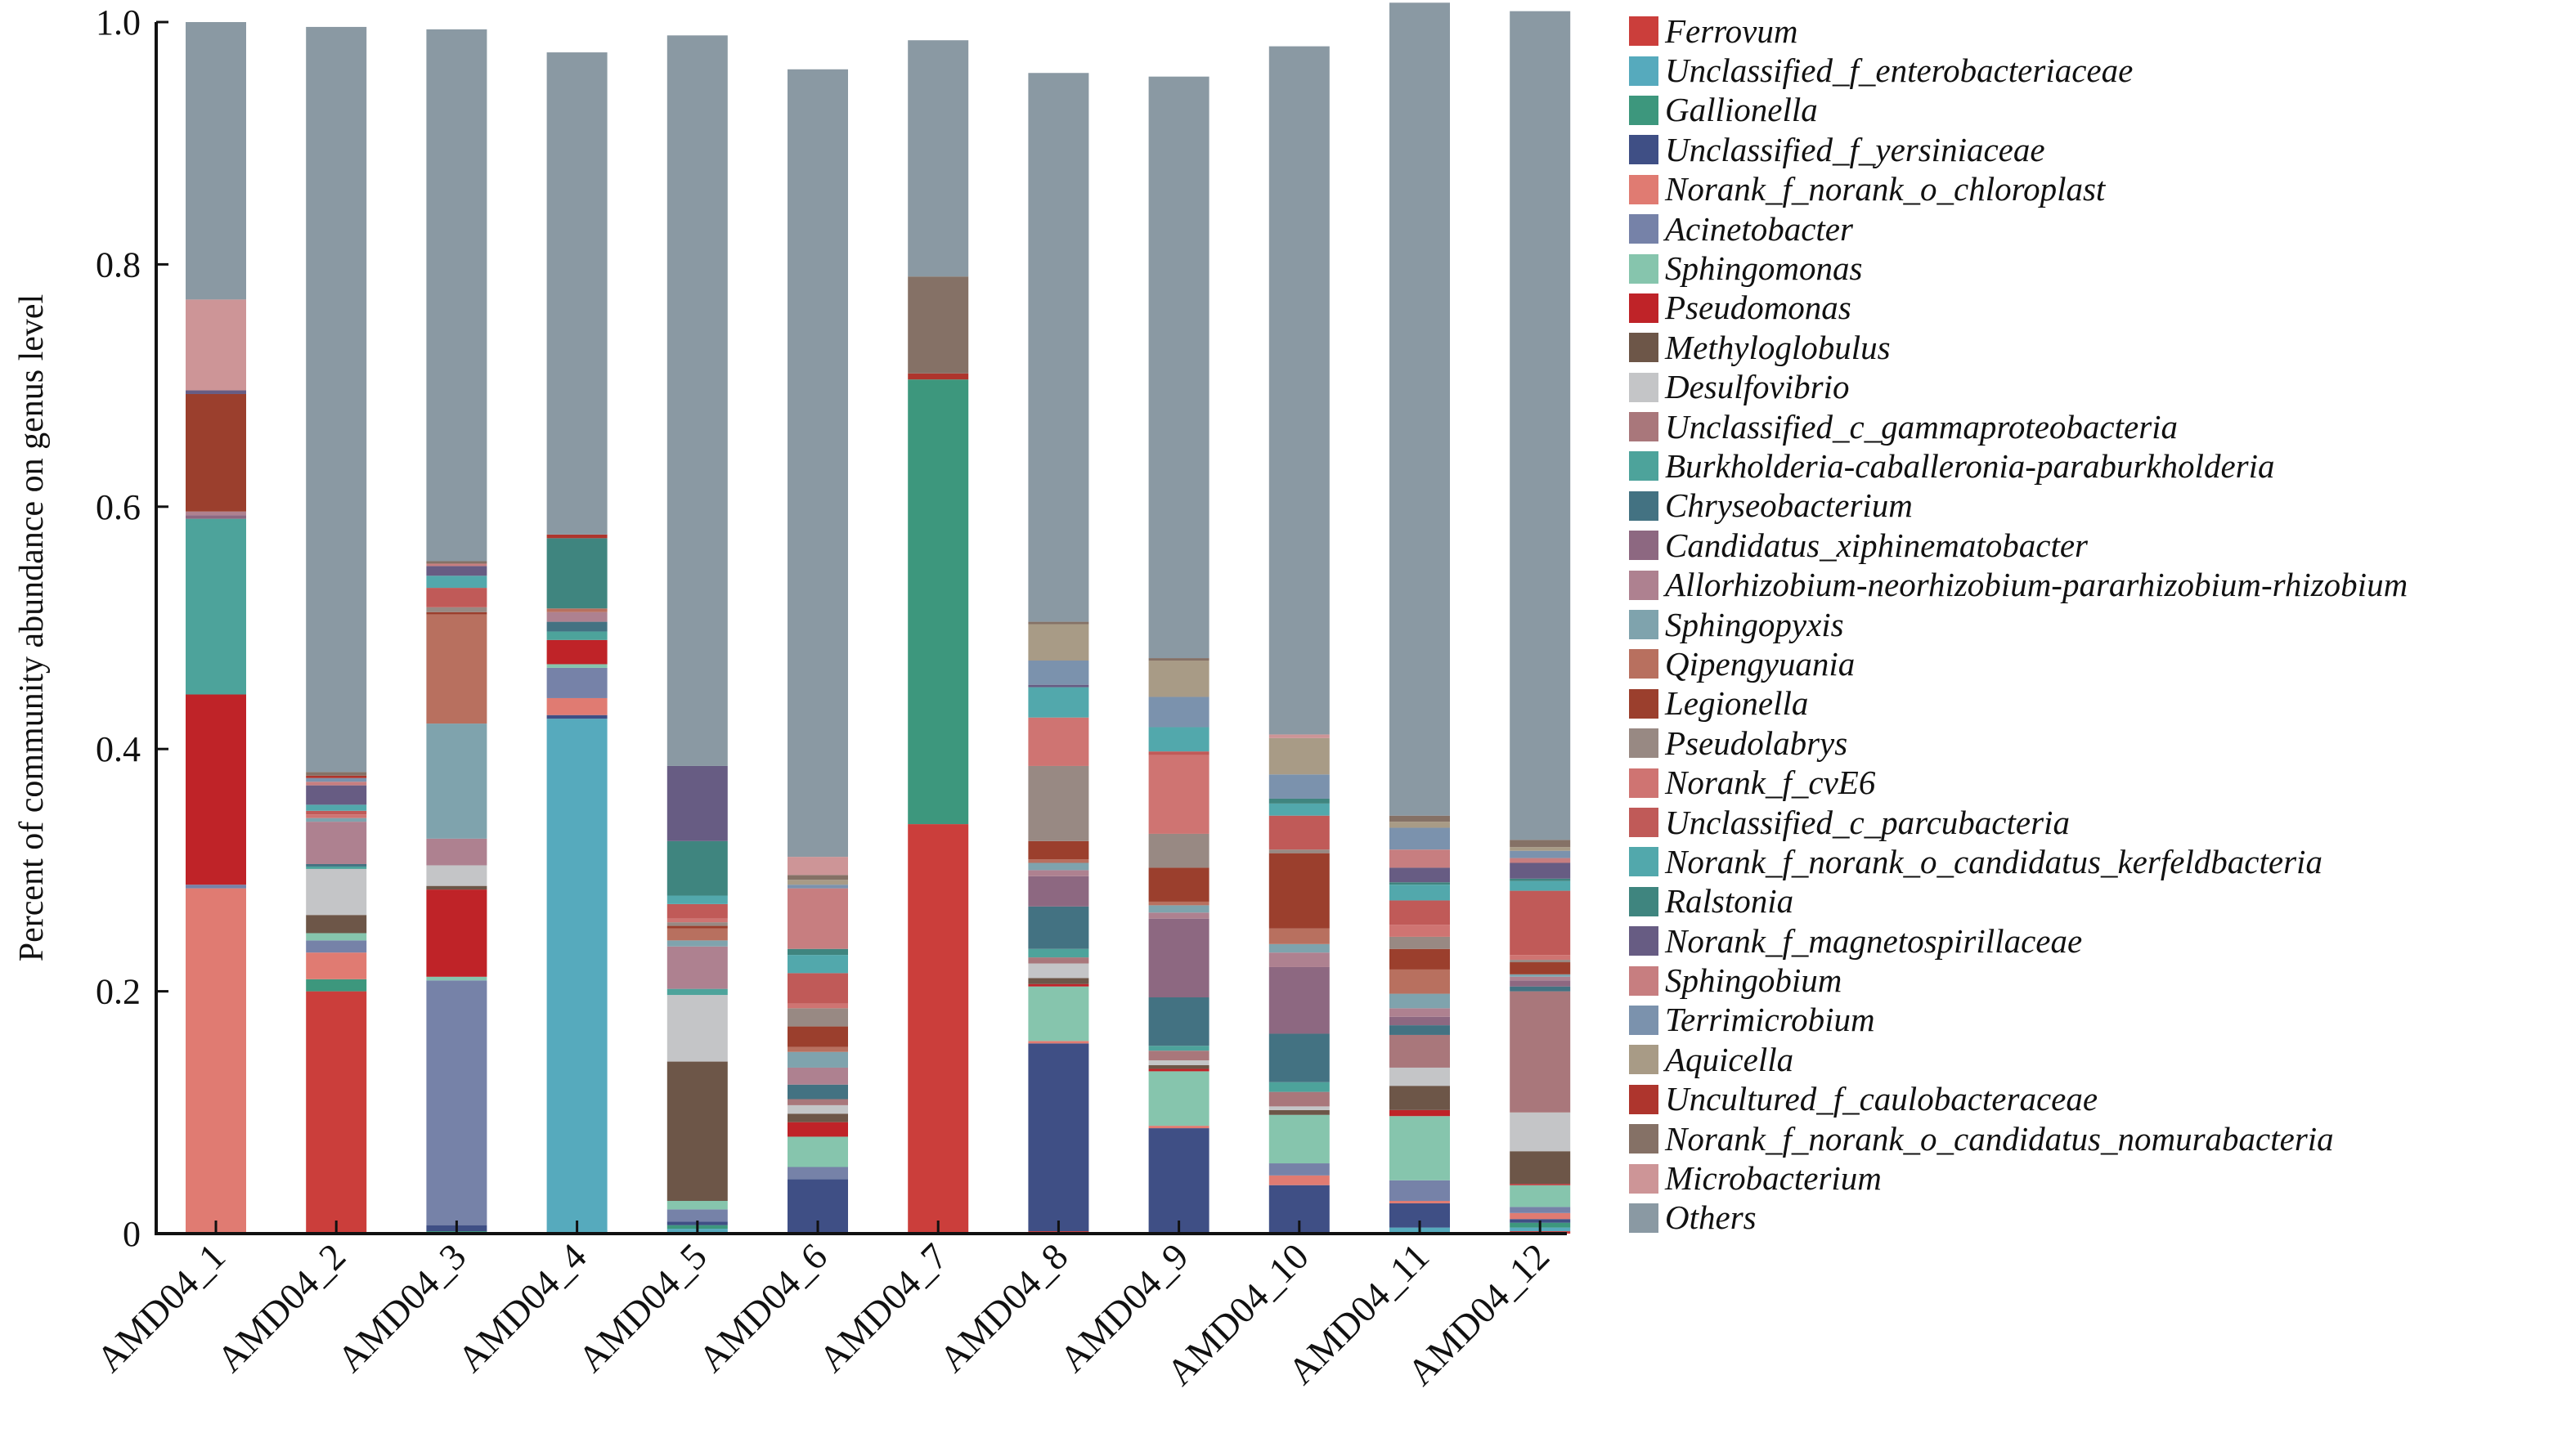  Describe the element at coordinates (1868, 822) in the screenshot. I see `legend-label: Unclassified_c_parcubacteria` at that location.